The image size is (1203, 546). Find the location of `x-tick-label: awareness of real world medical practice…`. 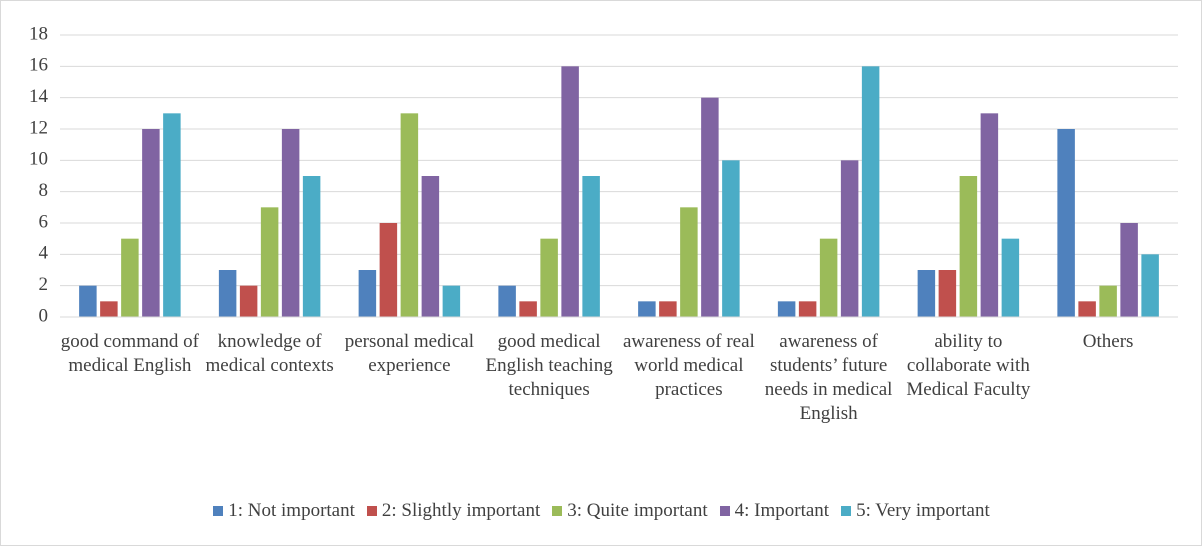

x-tick-label: awareness of real world medical practice… is located at coordinates (688, 365).